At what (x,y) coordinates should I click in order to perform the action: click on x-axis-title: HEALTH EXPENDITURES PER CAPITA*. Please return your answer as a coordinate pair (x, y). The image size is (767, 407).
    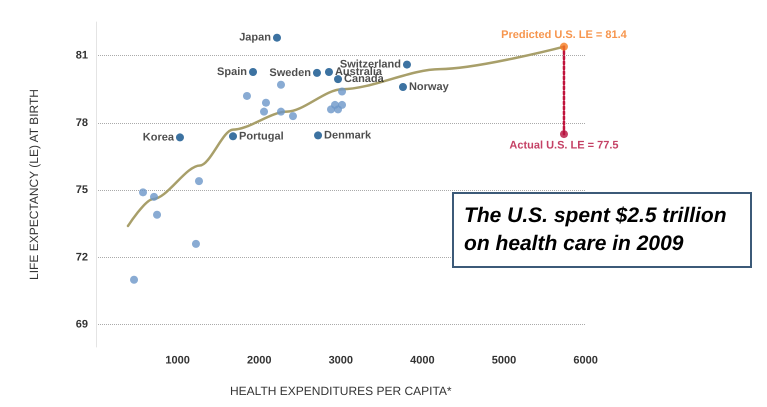
    Looking at the image, I should click on (341, 391).